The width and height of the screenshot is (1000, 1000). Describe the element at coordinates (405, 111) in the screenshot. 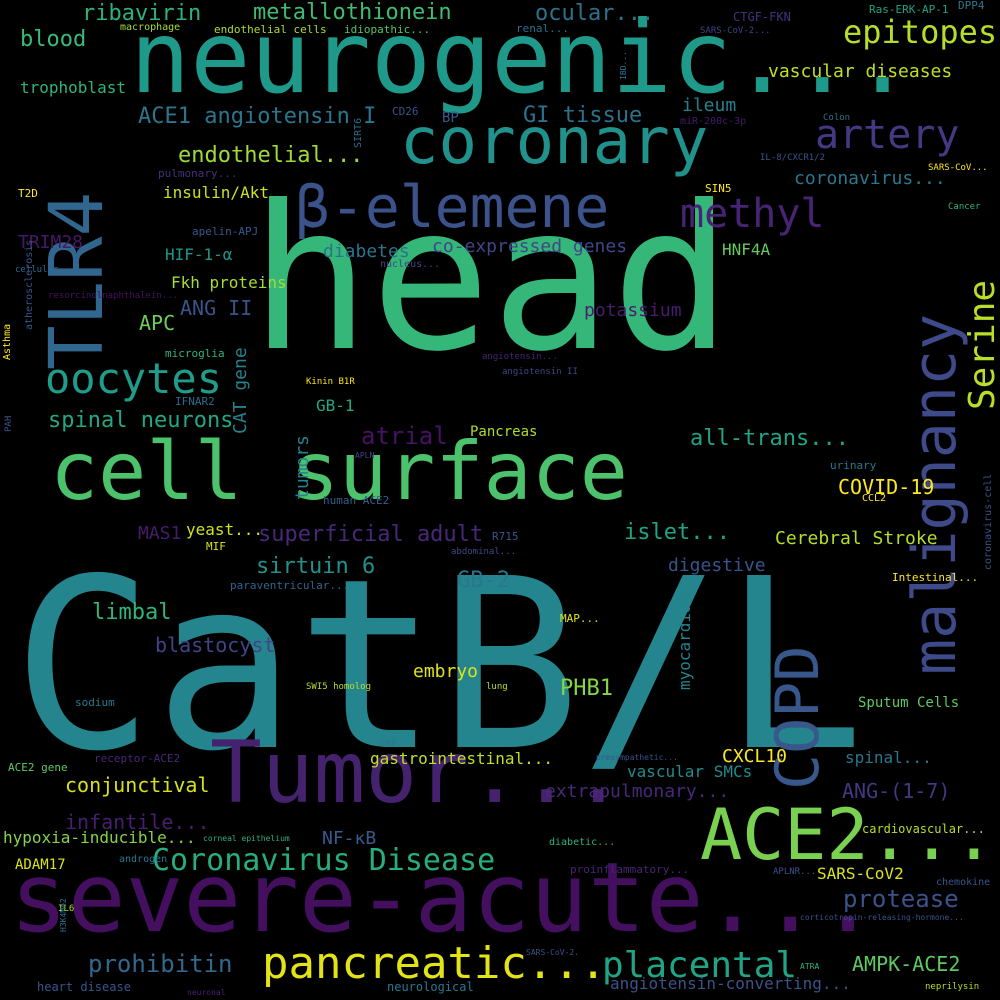

I see `cloud-word: CD26` at that location.